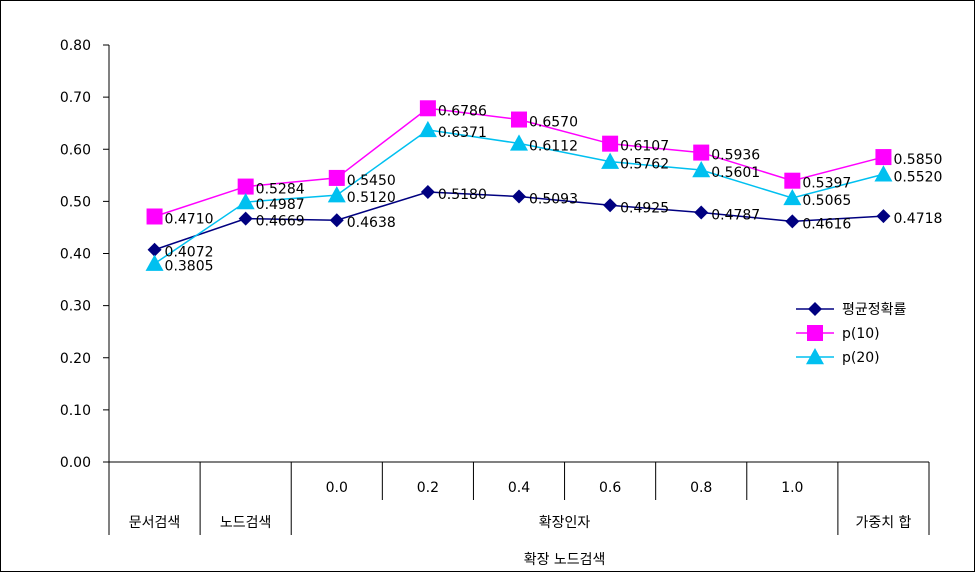 The image size is (977, 578). Describe the element at coordinates (75, 202) in the screenshot. I see `y-tick-label: 0.50` at that location.